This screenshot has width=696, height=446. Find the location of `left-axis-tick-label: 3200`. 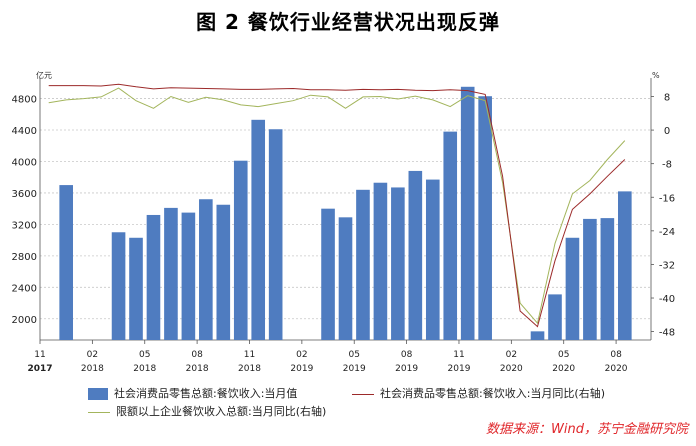

left-axis-tick-label: 3200 is located at coordinates (24, 225).